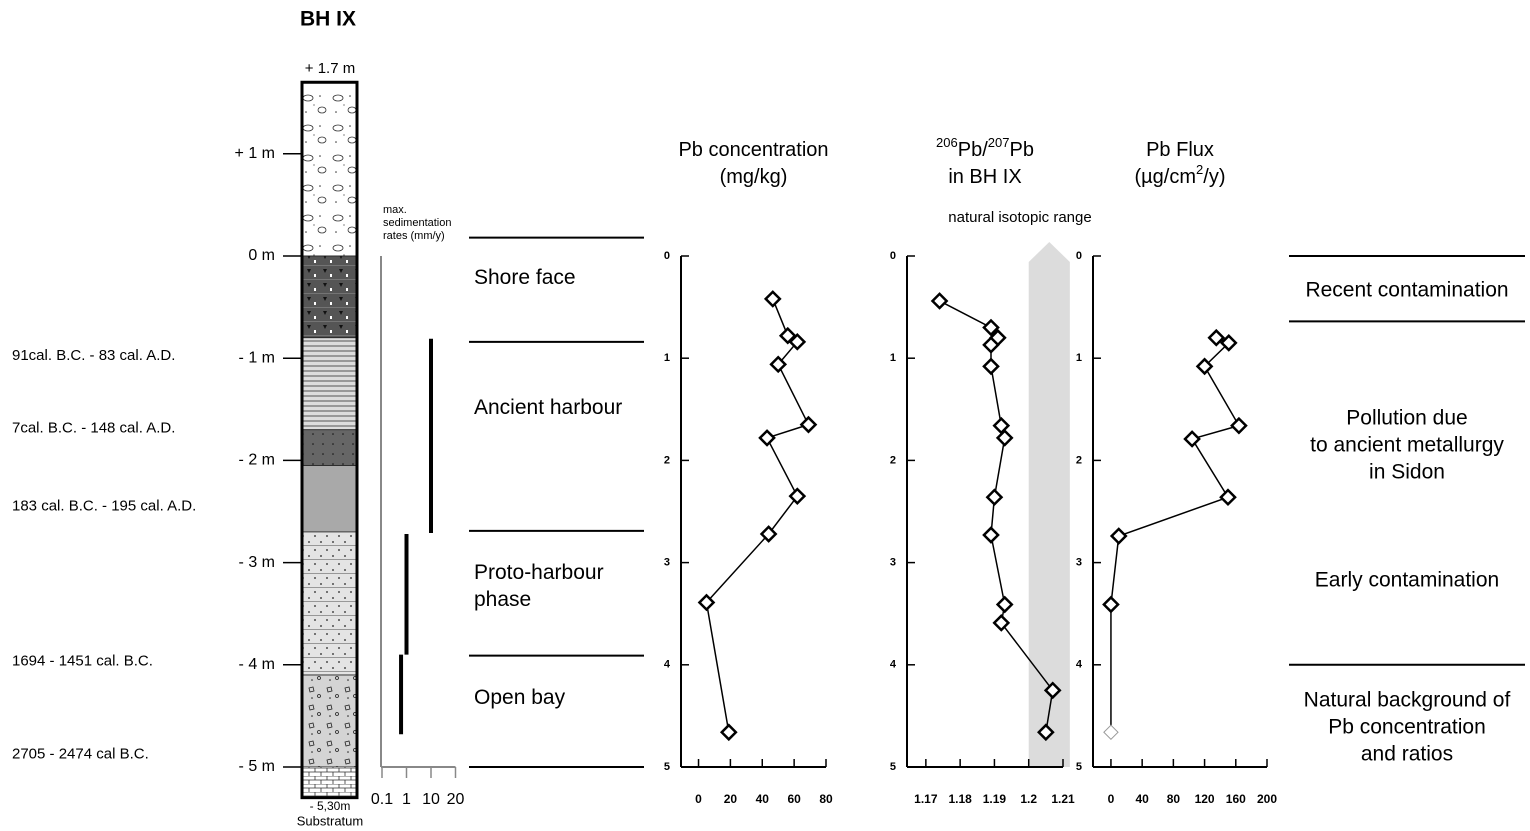  Describe the element at coordinates (1199, 169) in the screenshot. I see `title-part: 2` at that location.